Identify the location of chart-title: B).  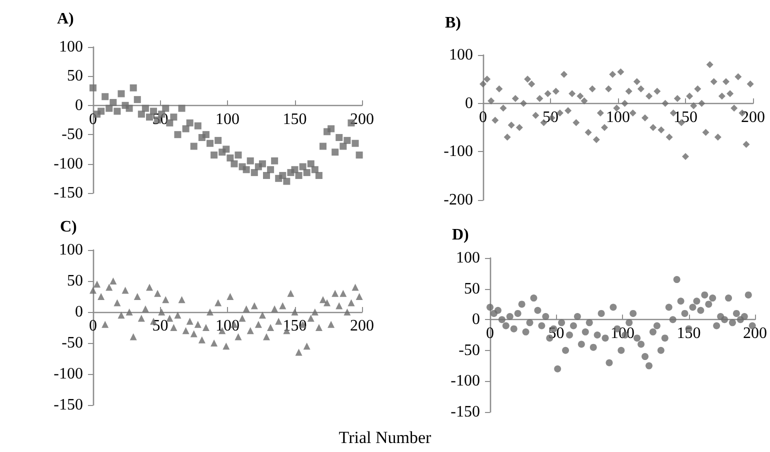
(453, 23).